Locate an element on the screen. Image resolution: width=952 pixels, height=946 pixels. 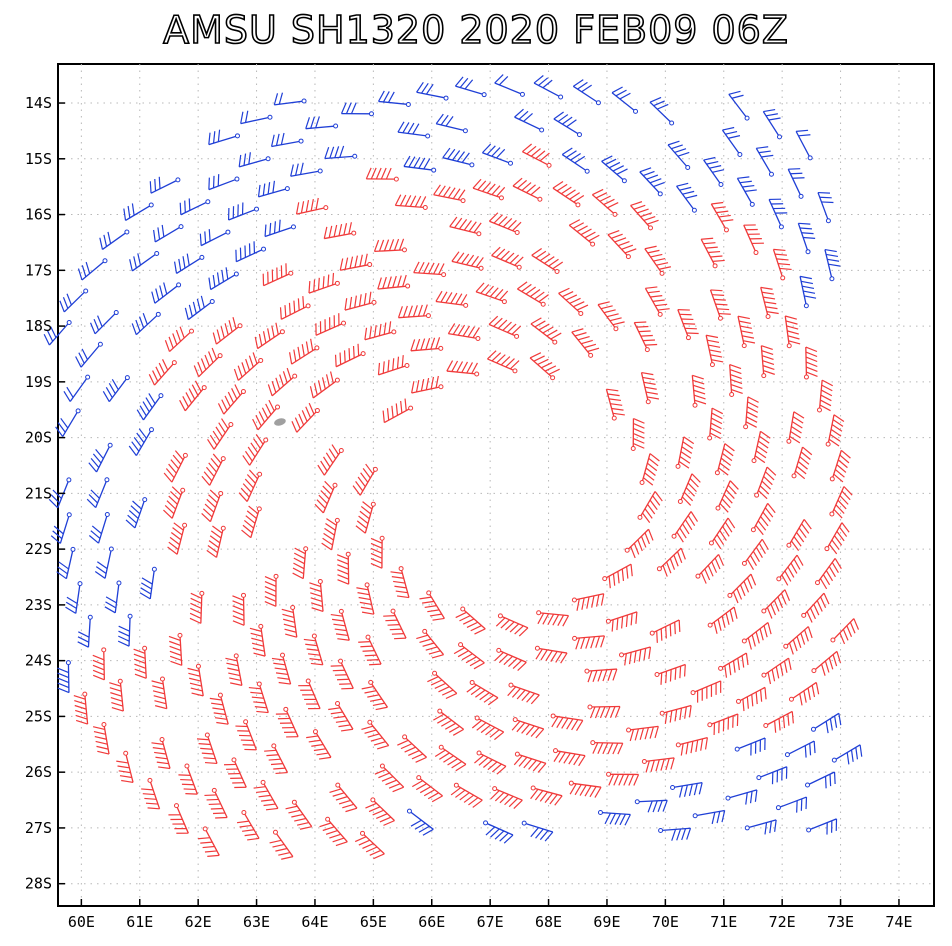
lon-tick-label: 68E is located at coordinates (548, 922).